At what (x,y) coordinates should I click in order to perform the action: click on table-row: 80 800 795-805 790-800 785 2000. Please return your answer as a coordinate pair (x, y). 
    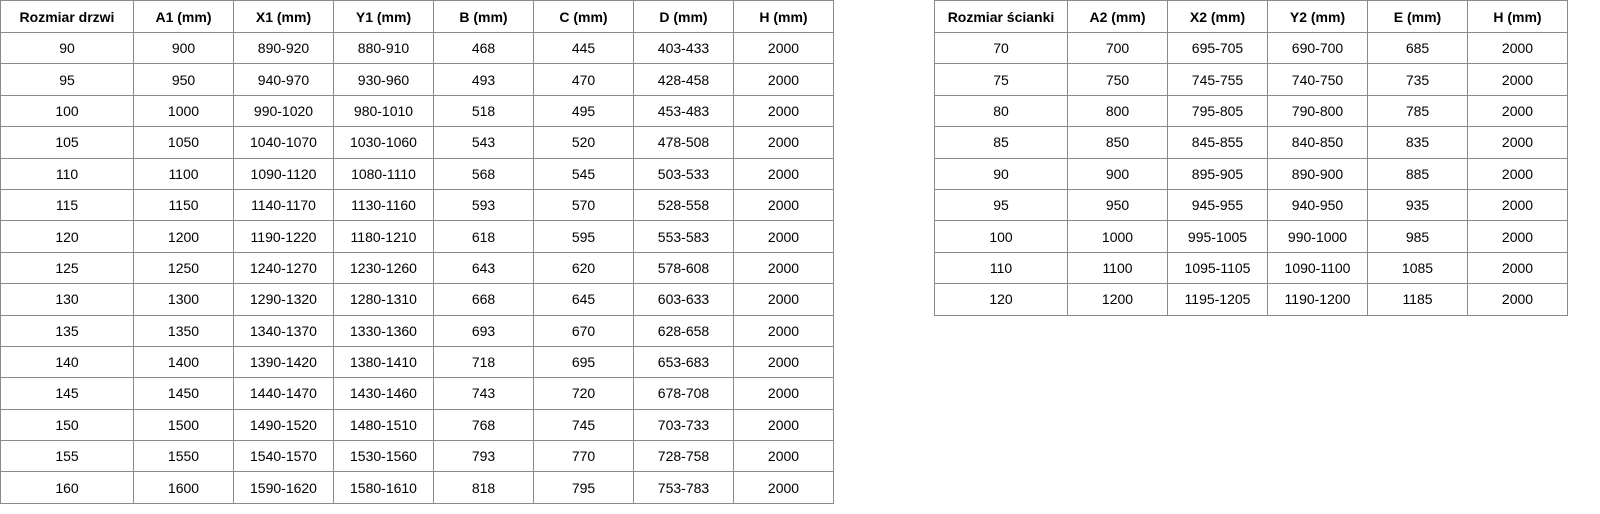
    Looking at the image, I should click on (1251, 111).